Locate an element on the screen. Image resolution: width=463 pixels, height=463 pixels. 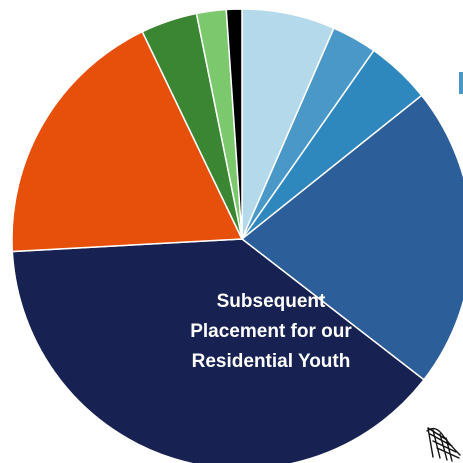
scribble-icon is located at coordinates (443, 444).